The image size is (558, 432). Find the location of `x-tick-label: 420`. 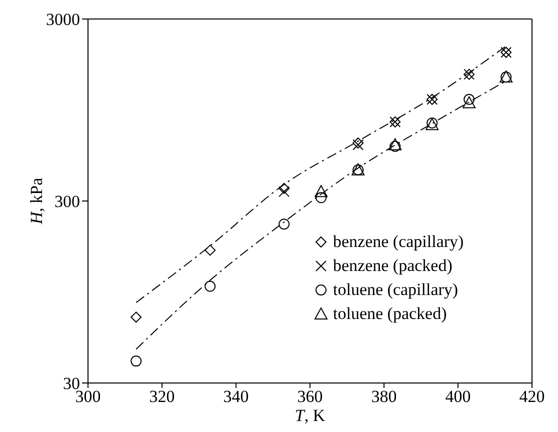

x-tick-label: 420 is located at coordinates (532, 396).